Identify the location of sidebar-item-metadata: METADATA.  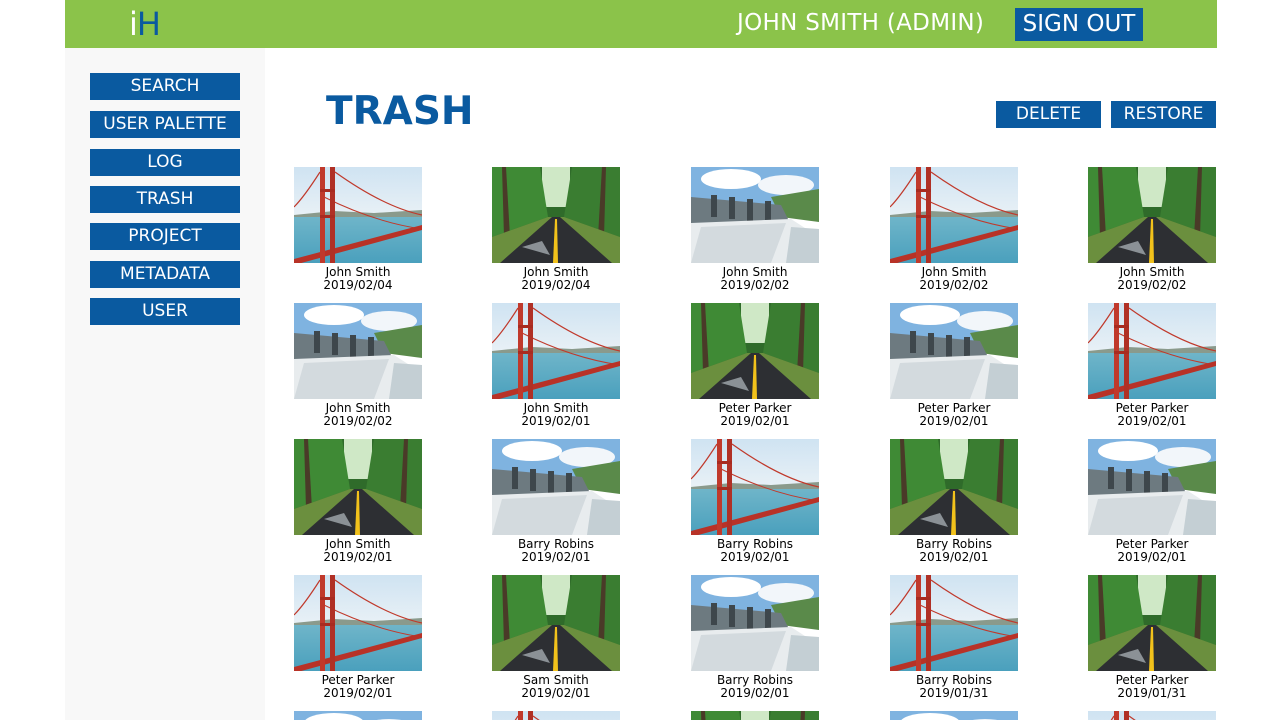
(165, 274).